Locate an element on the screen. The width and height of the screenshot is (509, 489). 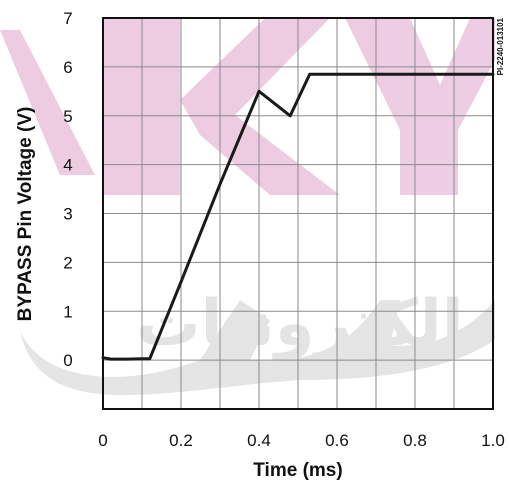
y-tick-label: 6 is located at coordinates (67, 67).